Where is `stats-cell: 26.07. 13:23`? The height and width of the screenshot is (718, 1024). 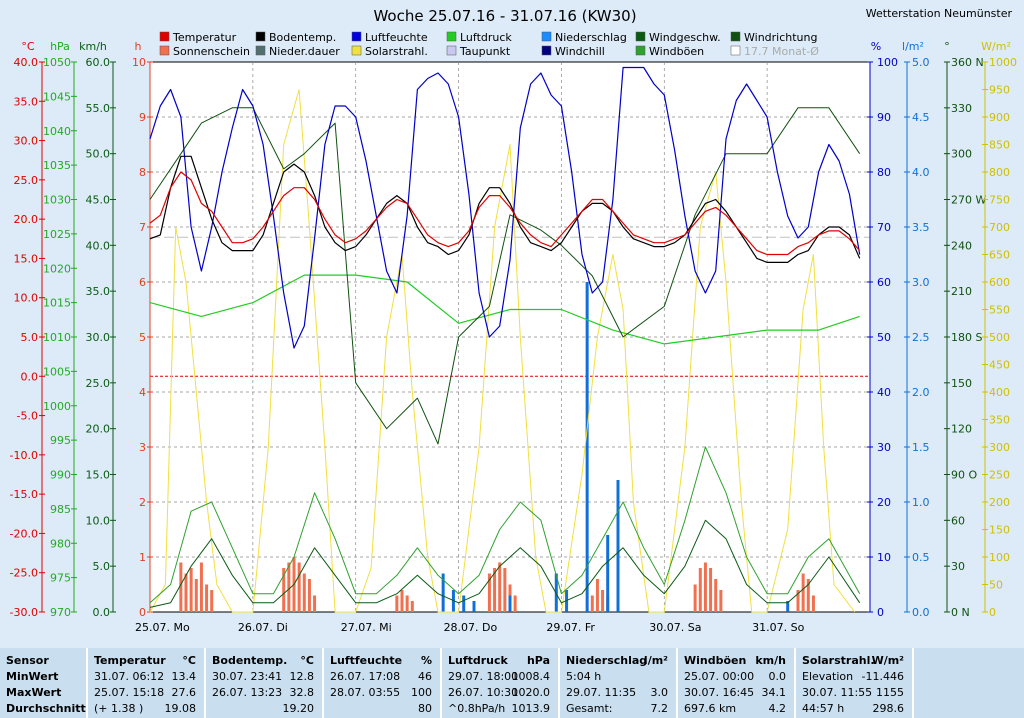
stats-cell: 26.07. 13:23 is located at coordinates (247, 692).